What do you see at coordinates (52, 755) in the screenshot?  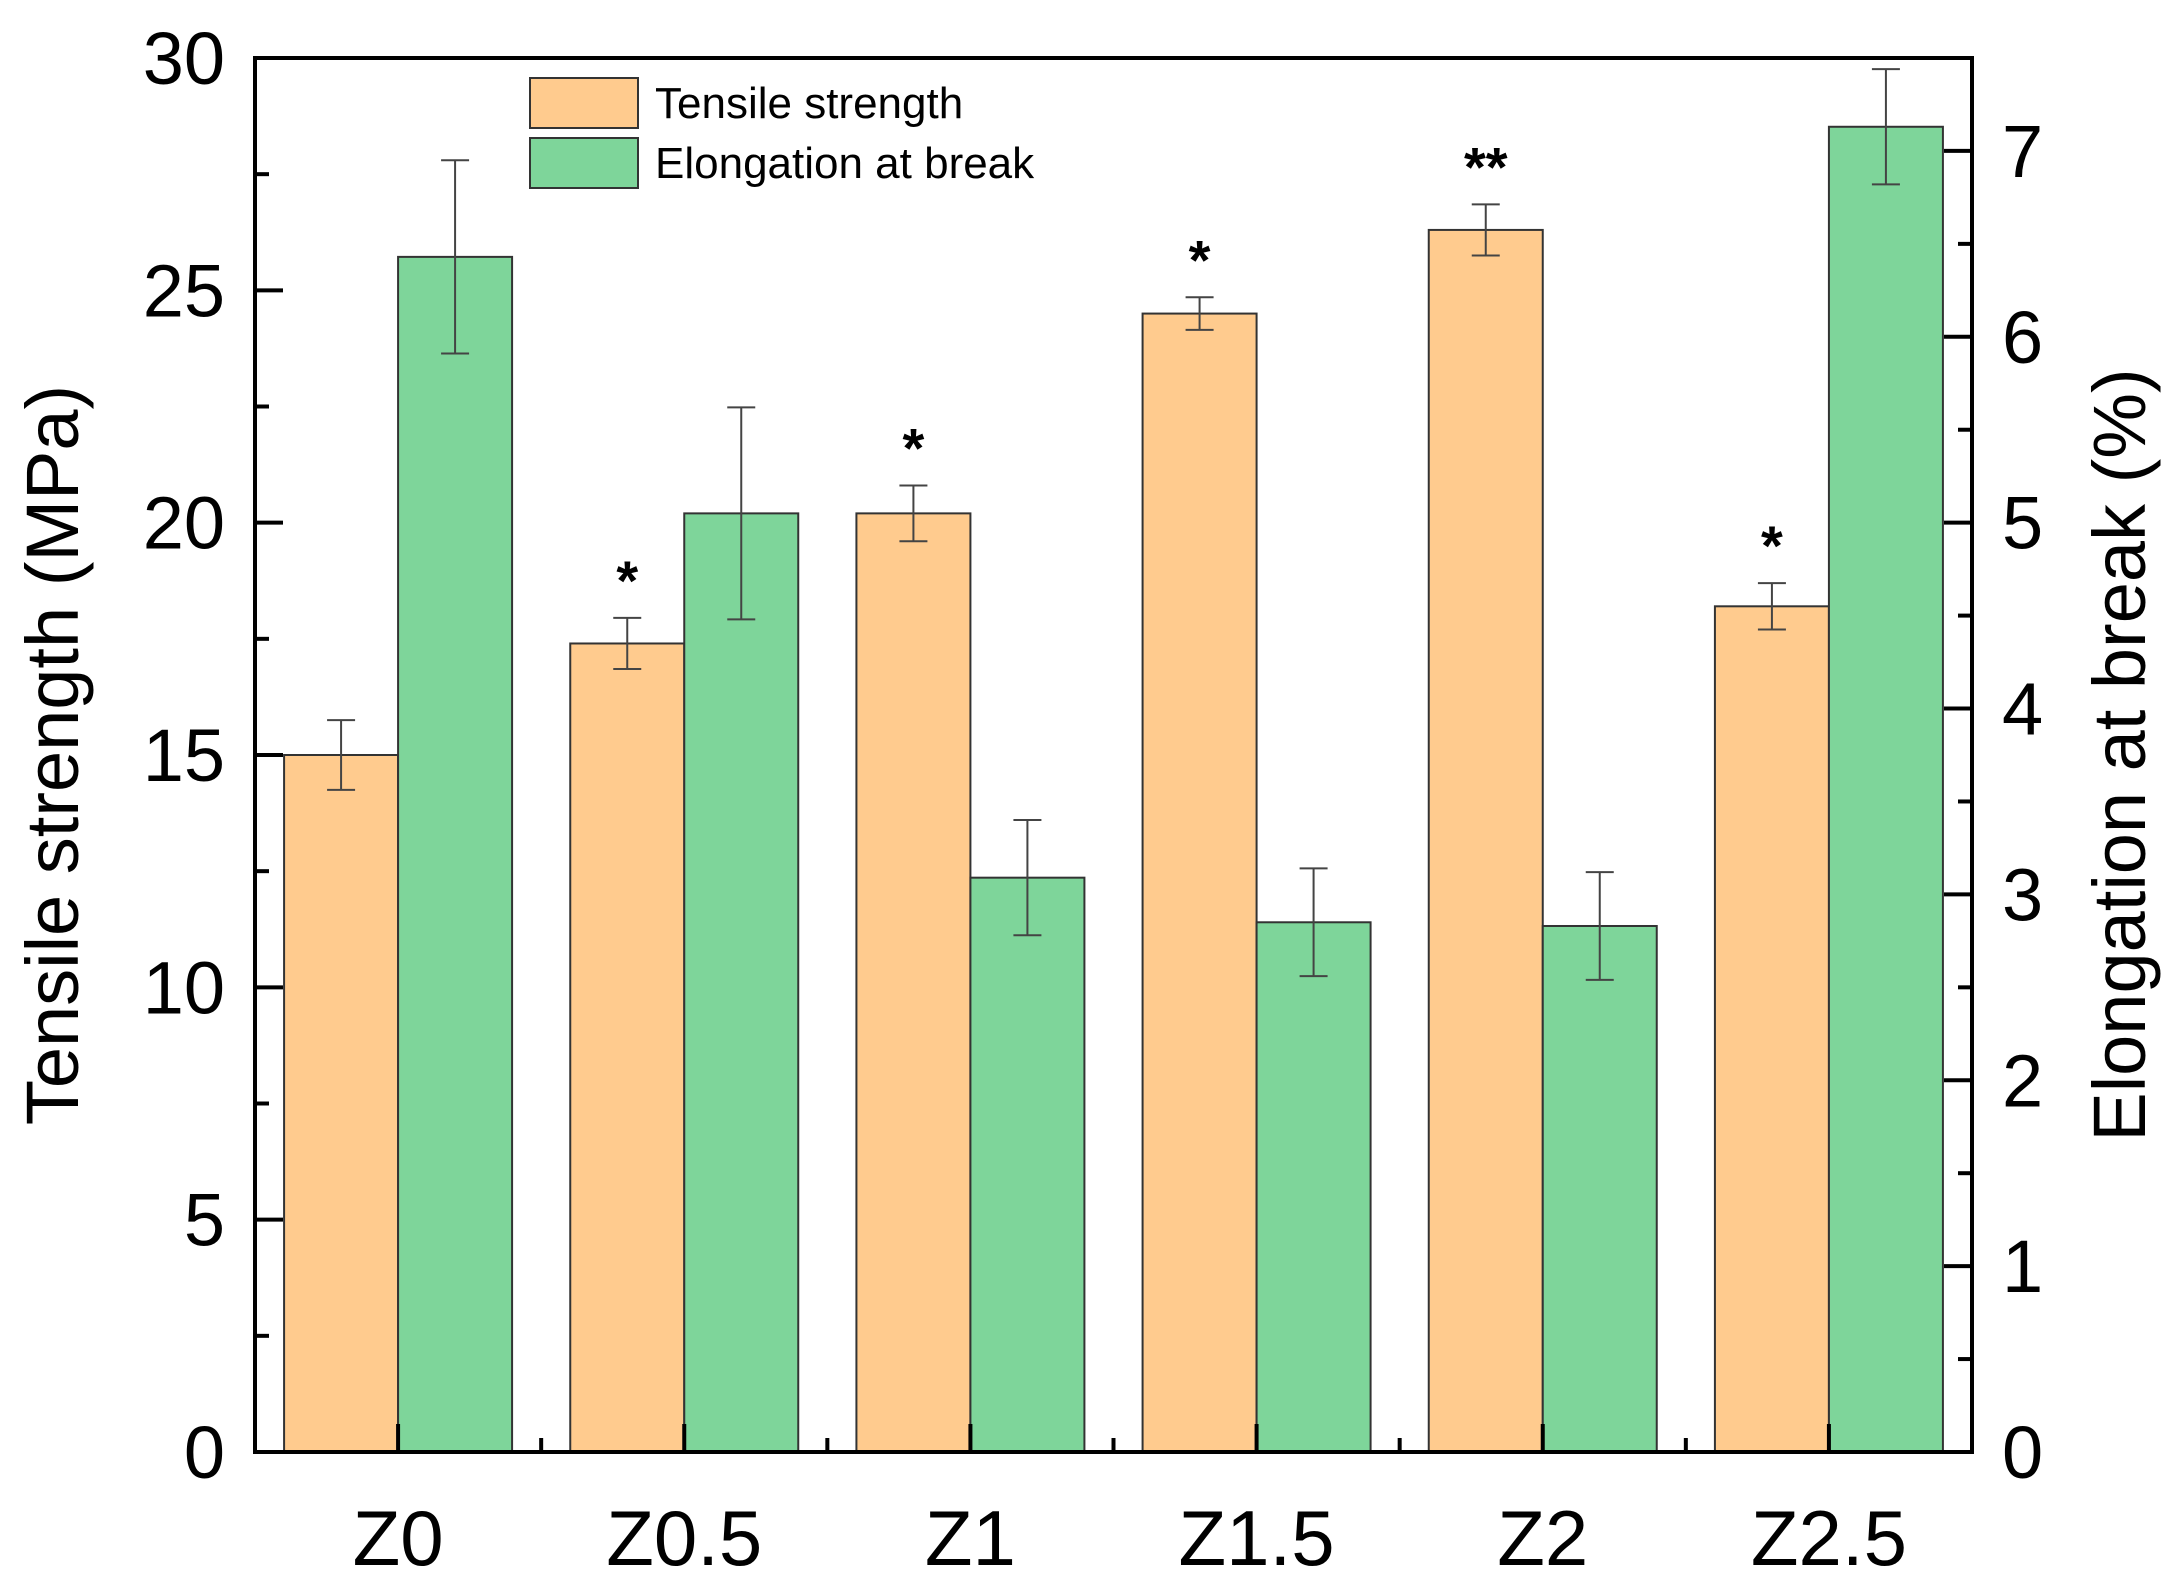 I see `y-axis-title-left: Tensile strength (MPa)` at bounding box center [52, 755].